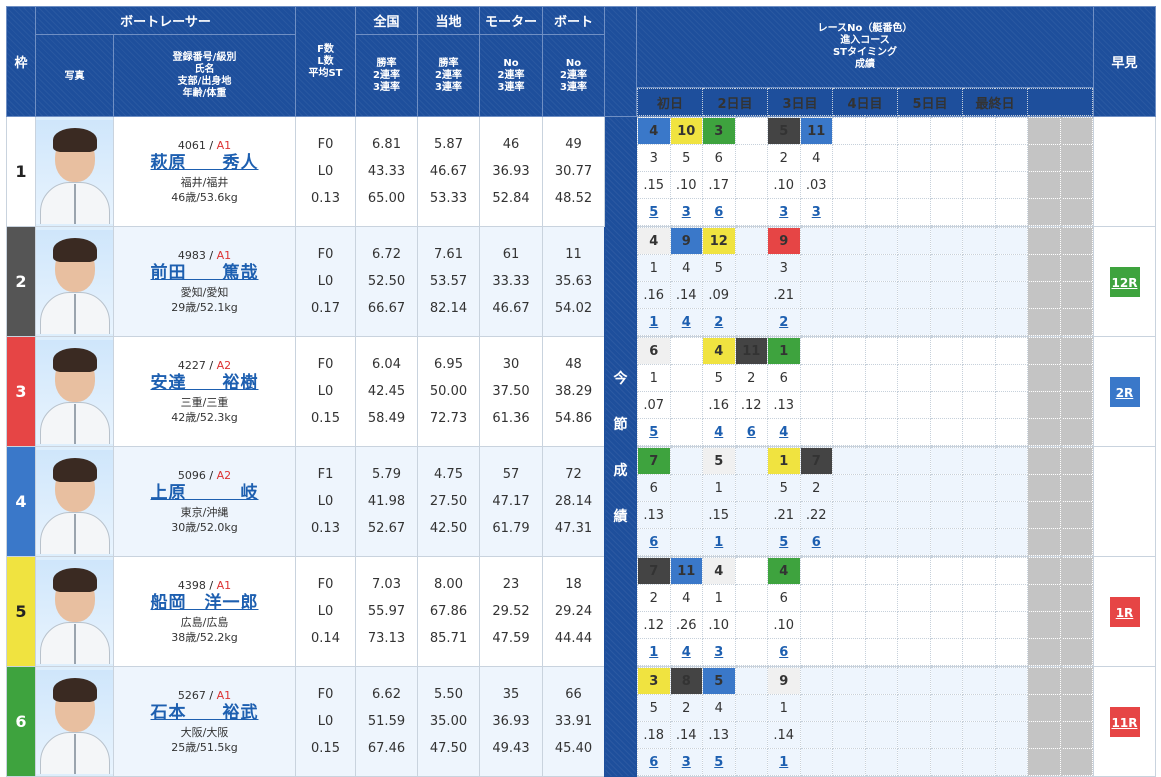 This screenshot has height=777, width=1161. What do you see at coordinates (74, 281) in the screenshot?
I see `racer-photo` at bounding box center [74, 281].